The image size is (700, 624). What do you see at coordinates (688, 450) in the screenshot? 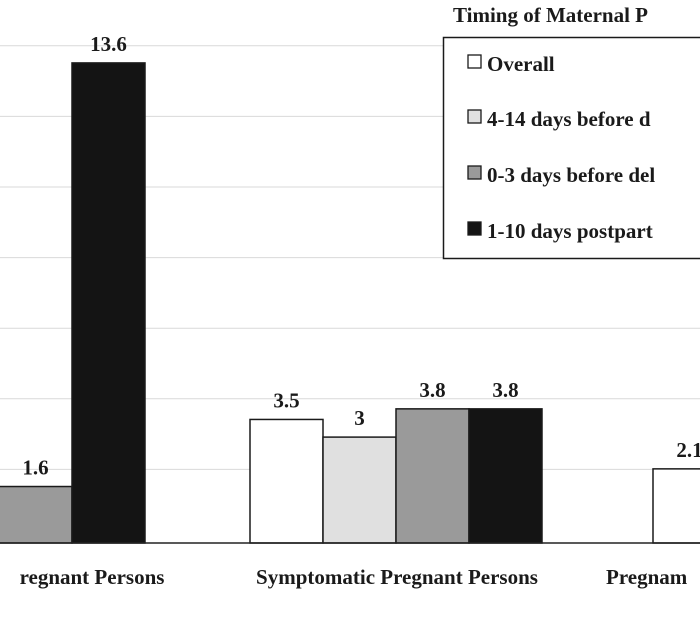
I see `value-label: 2.1` at bounding box center [688, 450].